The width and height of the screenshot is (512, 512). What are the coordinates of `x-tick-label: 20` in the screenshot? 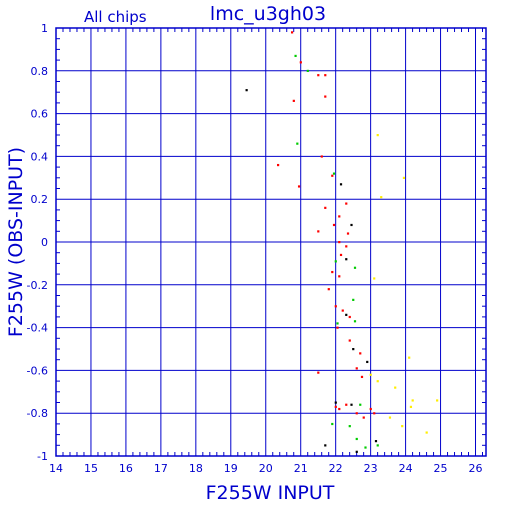 It's located at (266, 468).